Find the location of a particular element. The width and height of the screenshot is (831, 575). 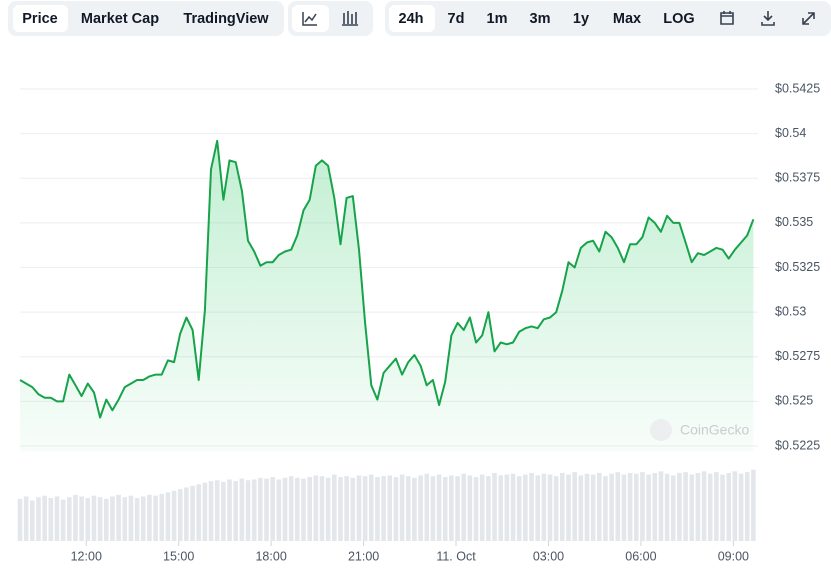

x-tick-label: 03:00 is located at coordinates (548, 556).